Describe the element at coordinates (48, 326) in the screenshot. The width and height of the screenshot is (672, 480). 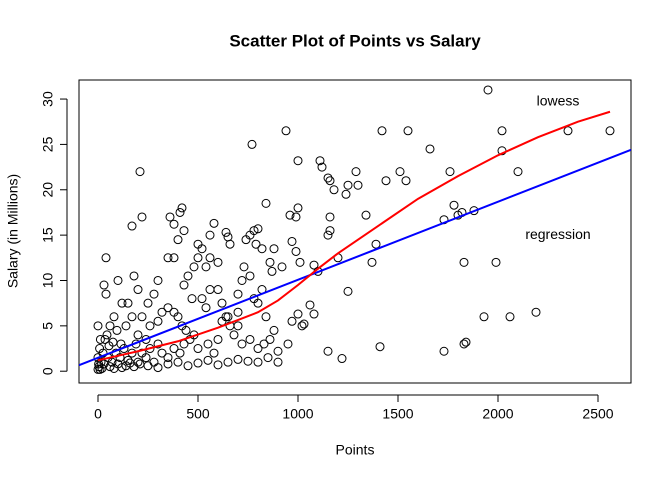
I see `y-tick-label: 5` at that location.